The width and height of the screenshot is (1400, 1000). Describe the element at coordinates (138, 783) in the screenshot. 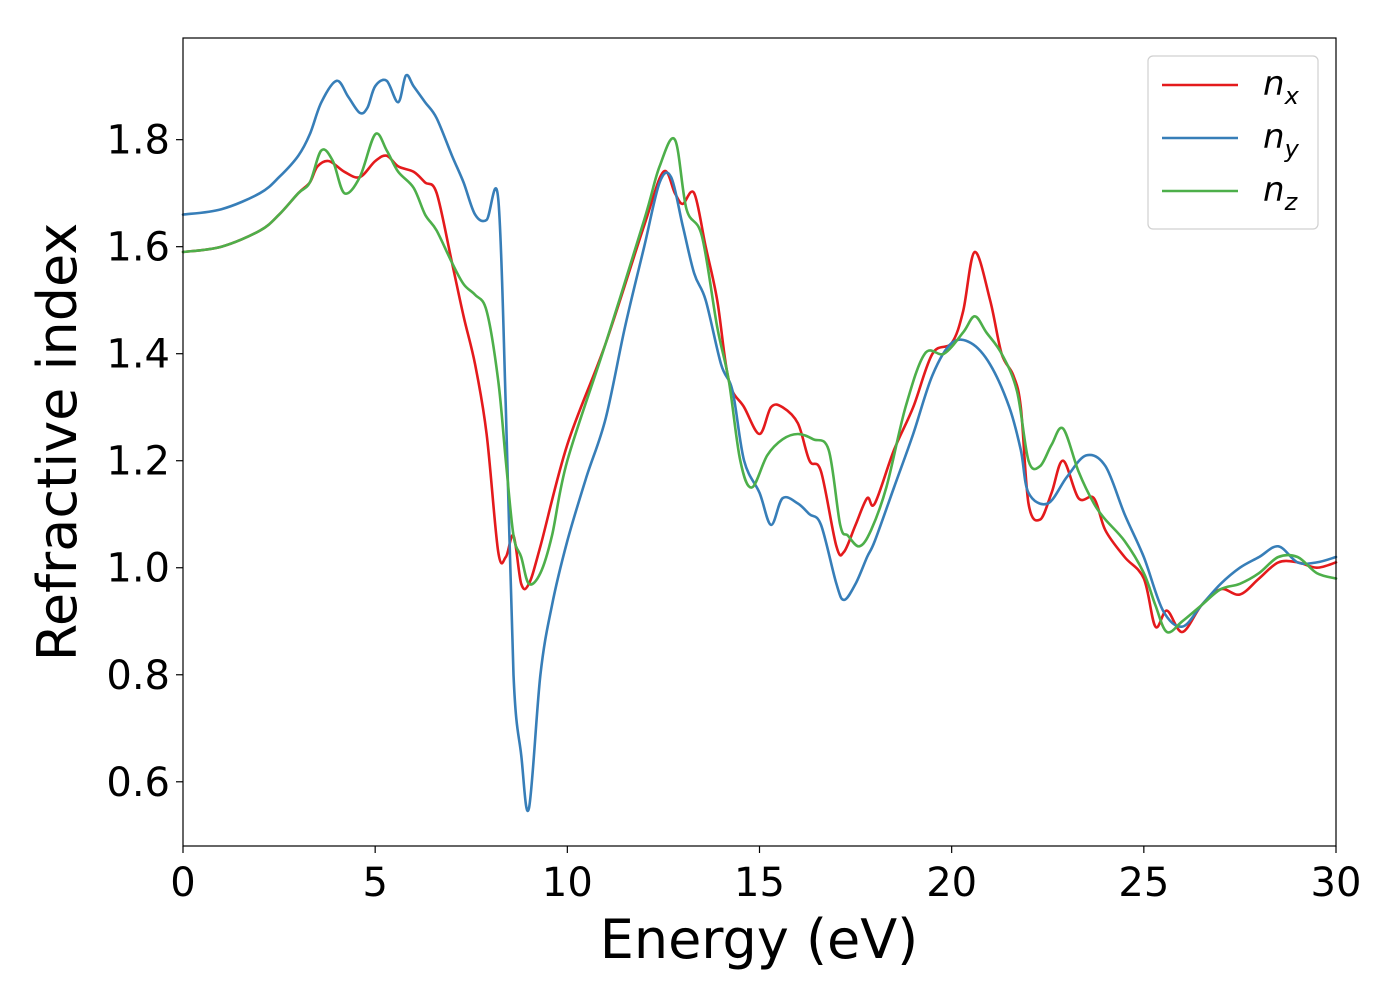

I see `y-tick-label: 0.6` at that location.